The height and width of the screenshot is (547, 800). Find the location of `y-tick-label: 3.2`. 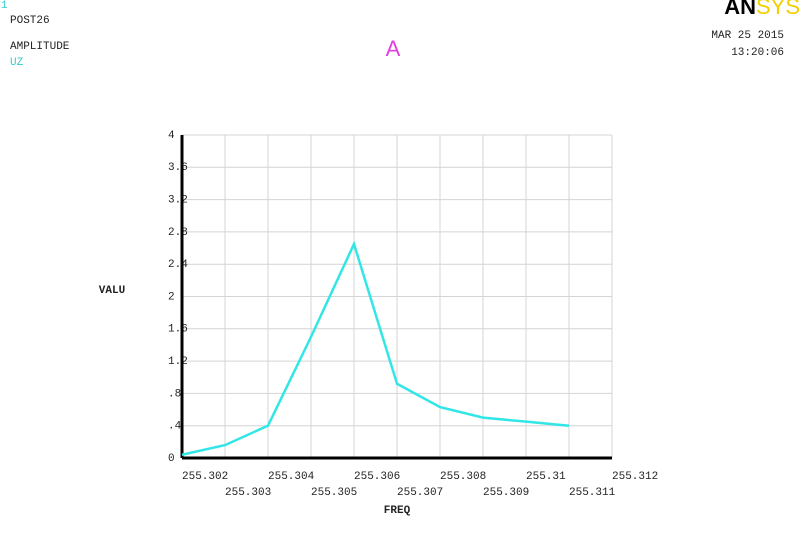

y-tick-label: 3.2 is located at coordinates (178, 201).